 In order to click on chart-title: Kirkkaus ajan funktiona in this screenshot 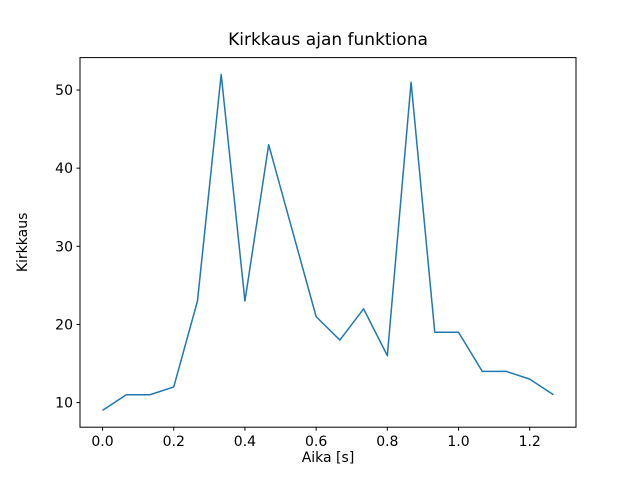, I will do `click(328, 40)`.